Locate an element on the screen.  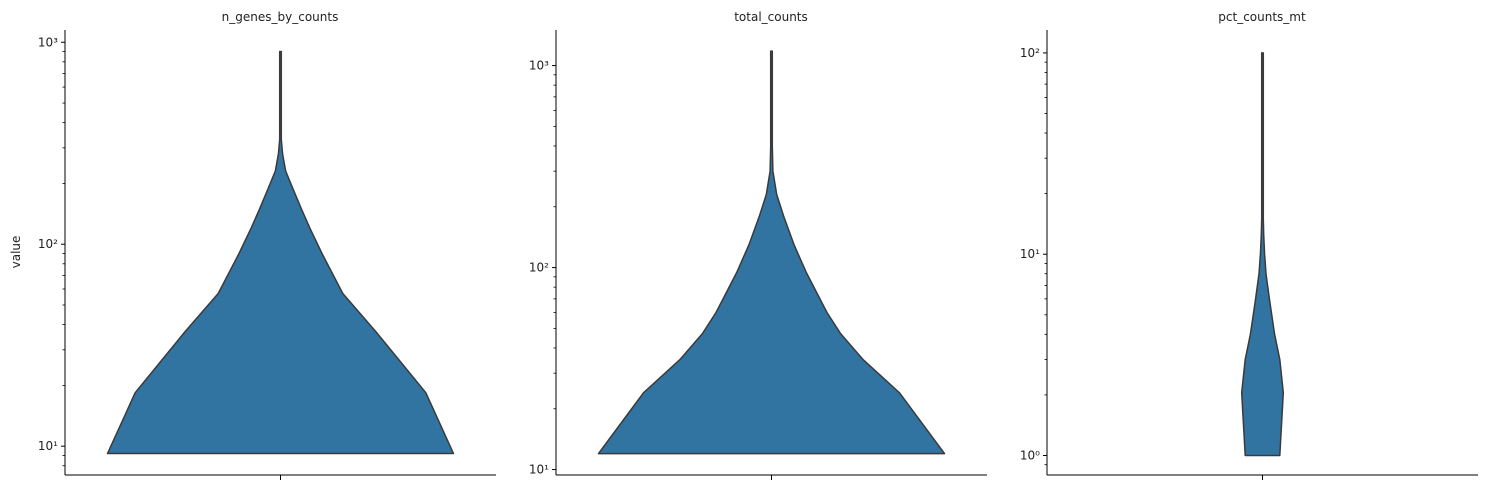
y-tick-label: 10⁰ is located at coordinates (1030, 455).